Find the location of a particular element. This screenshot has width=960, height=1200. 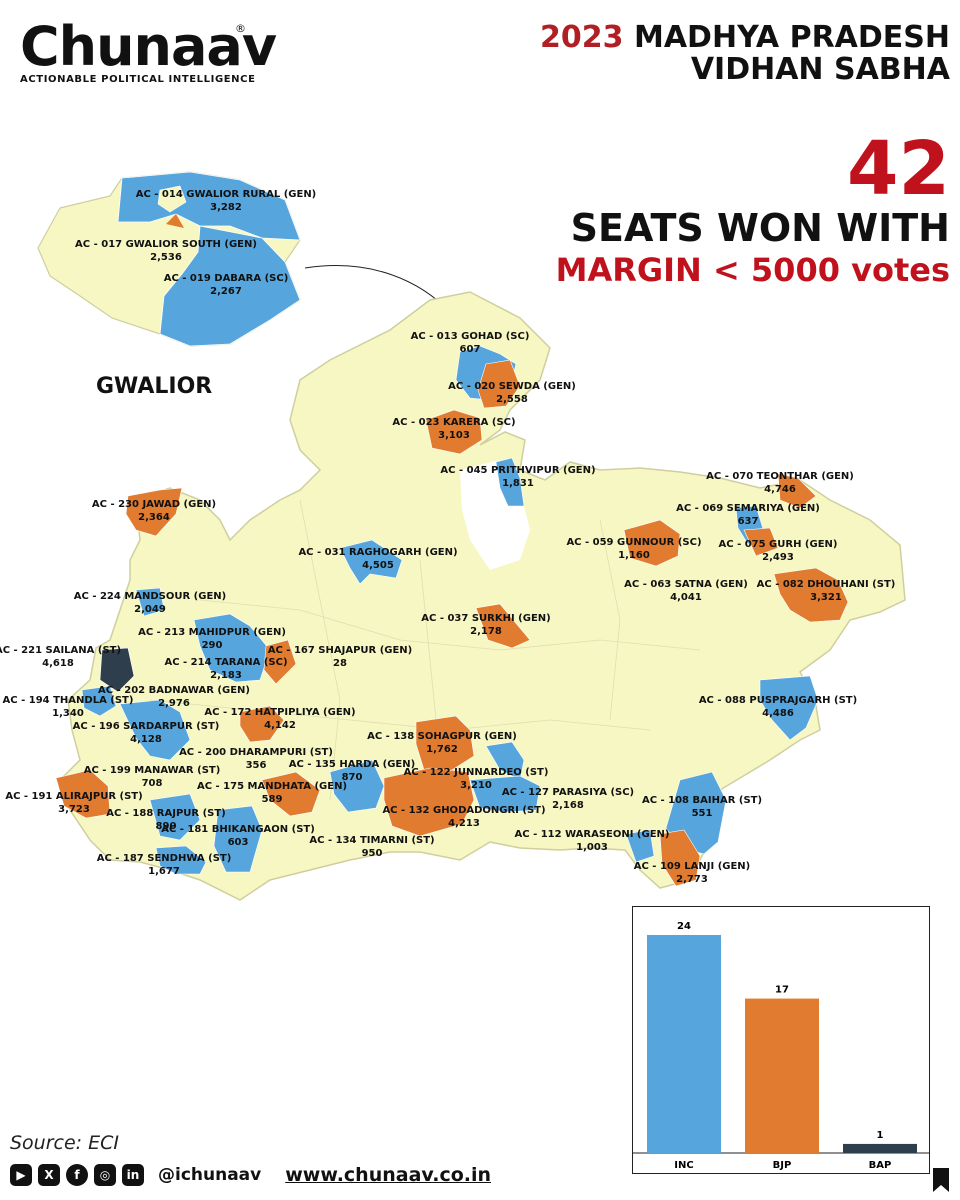

bar-chart-svg: 24 INC 17 BJP 1 BAP is located at coordinates (781, 1046).